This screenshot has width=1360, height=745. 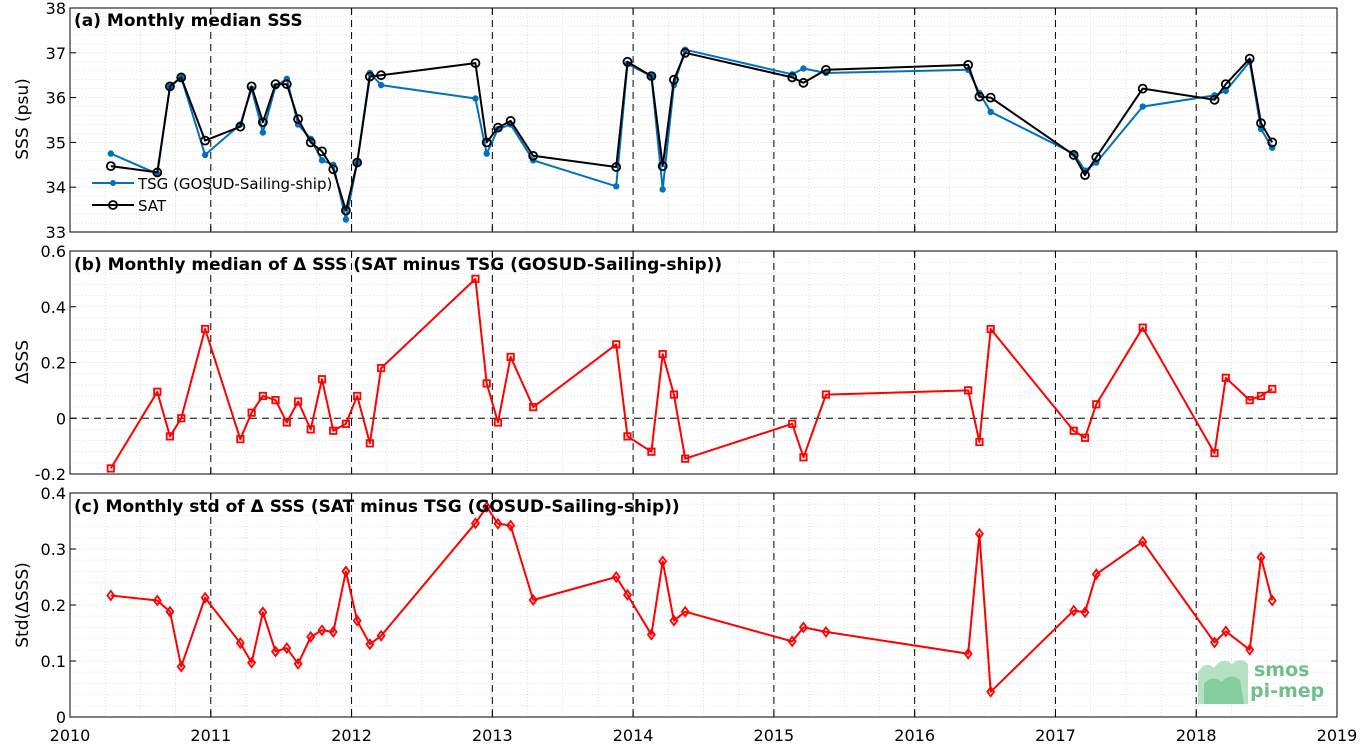 I want to click on x-tick-label: 2018, so click(x=1196, y=735).